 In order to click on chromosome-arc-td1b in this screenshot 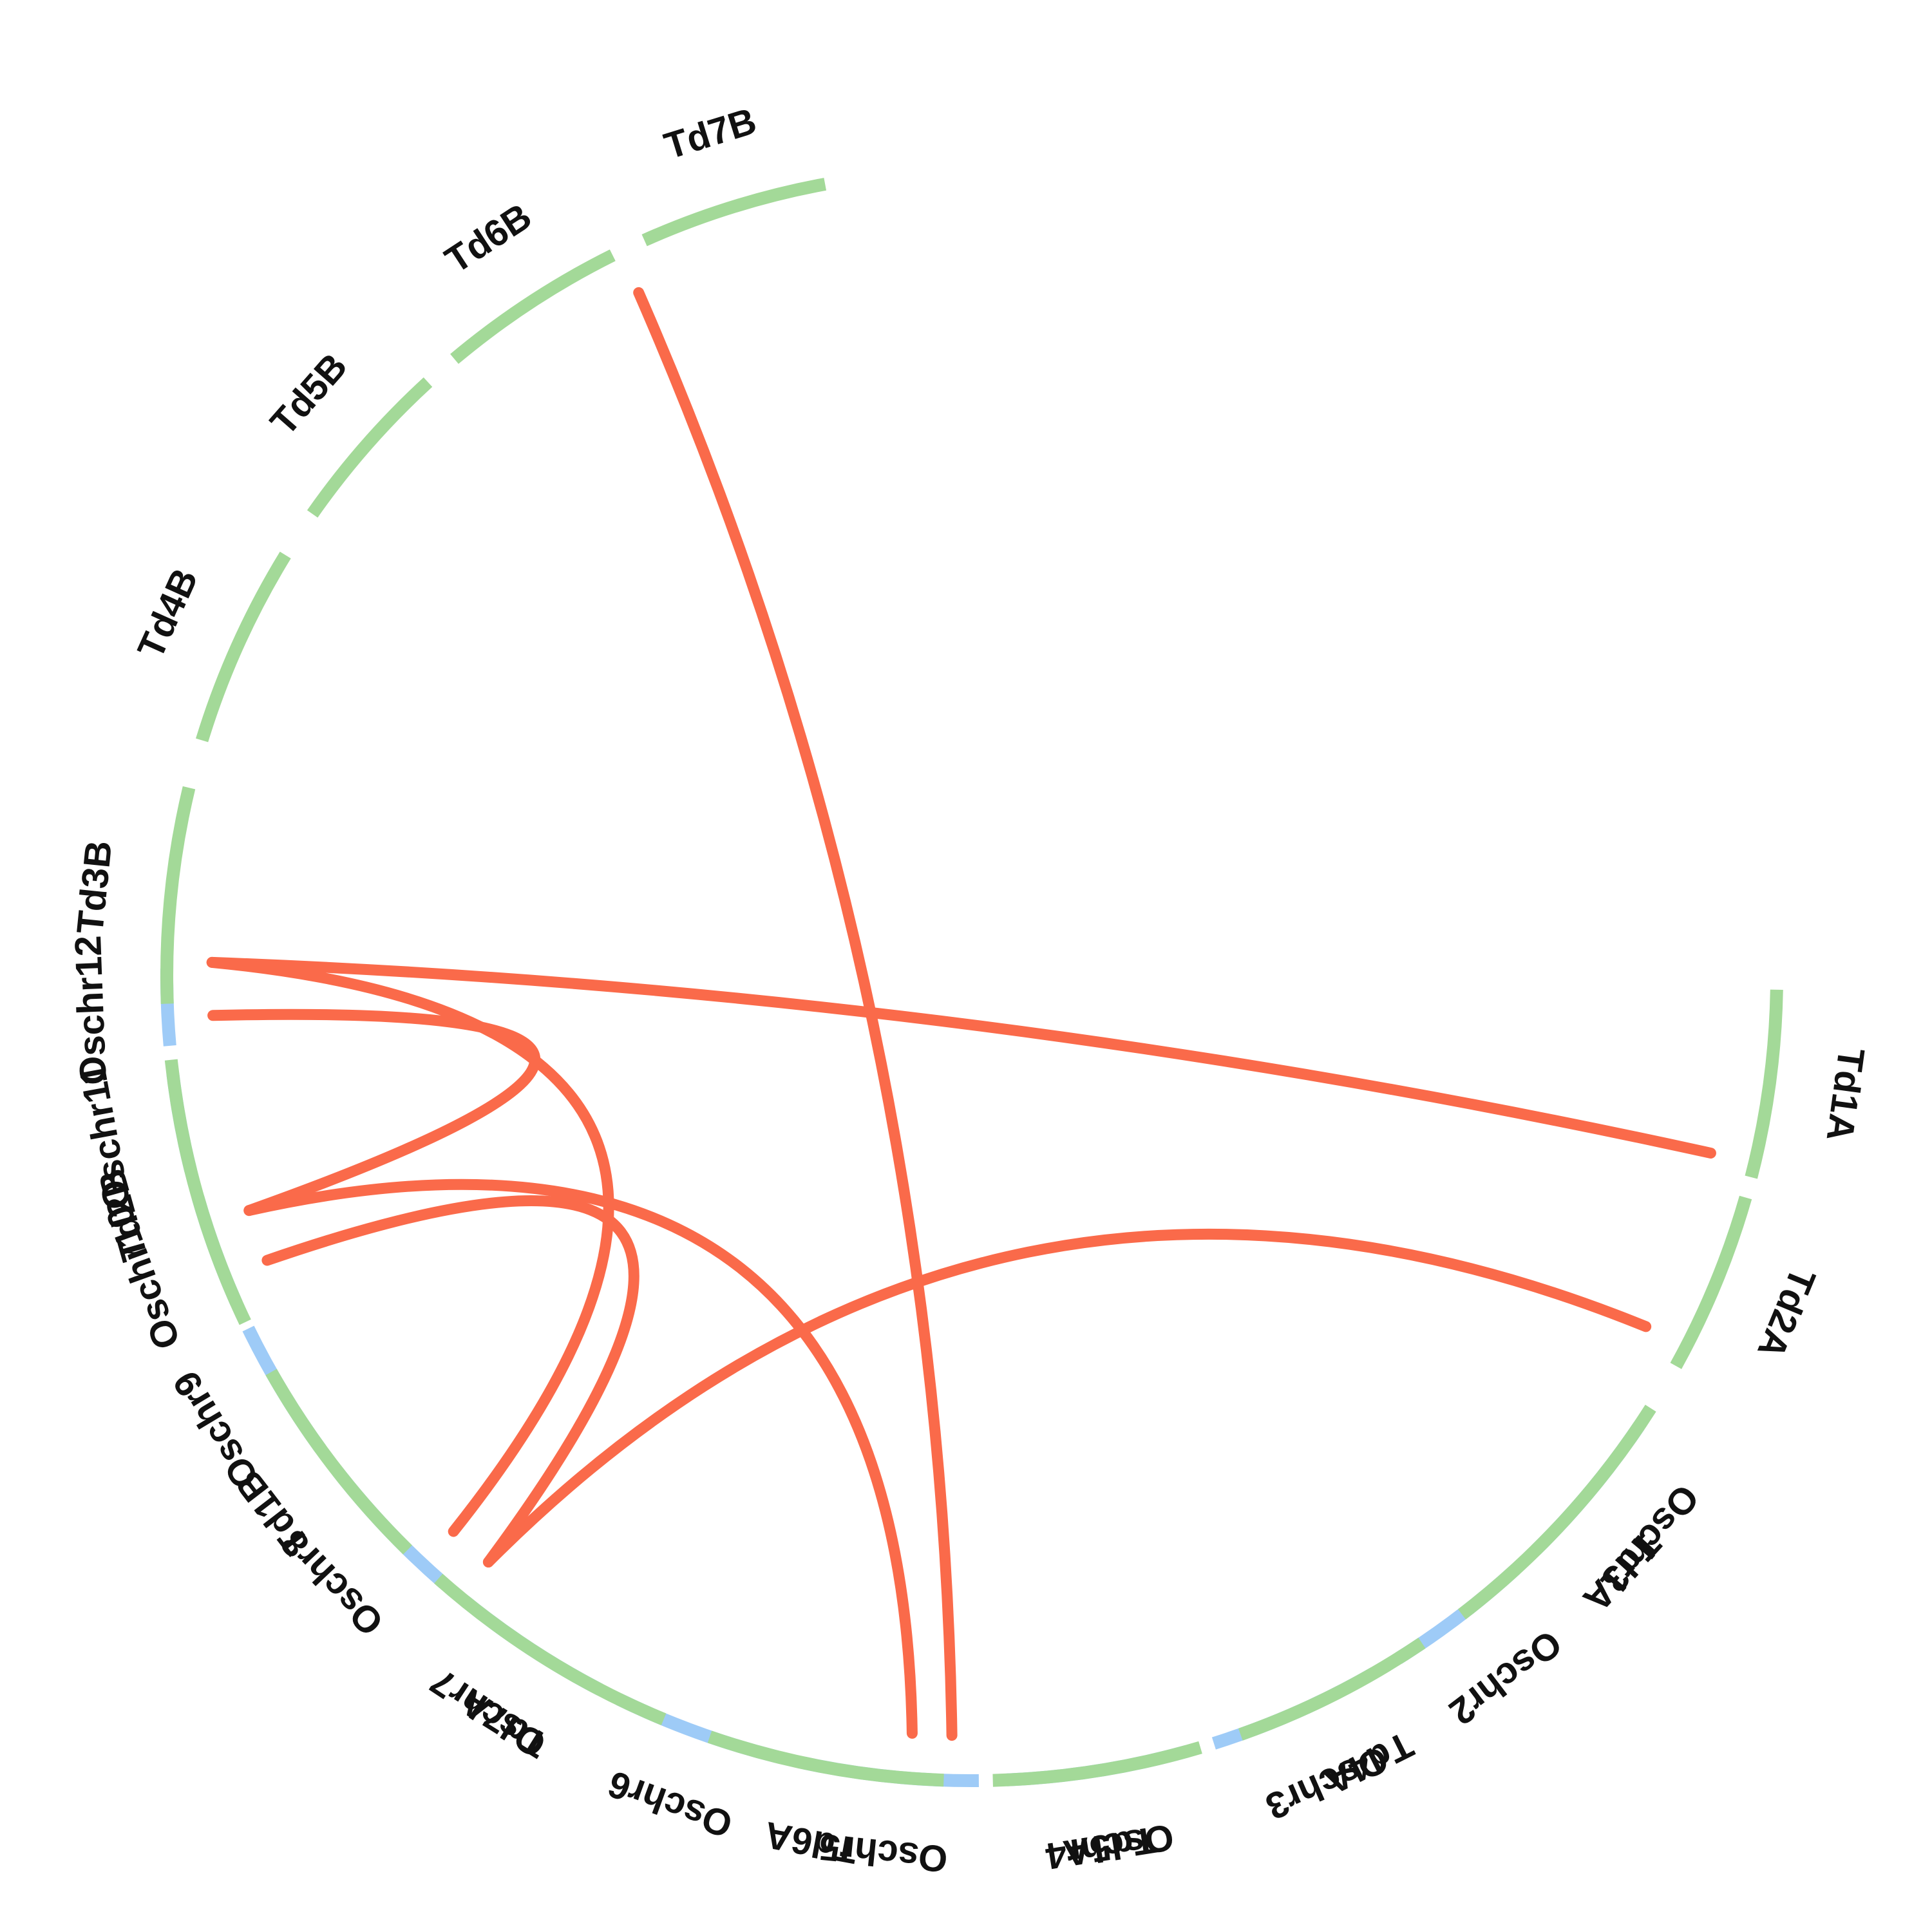, I will do `click(338, 1461)`.